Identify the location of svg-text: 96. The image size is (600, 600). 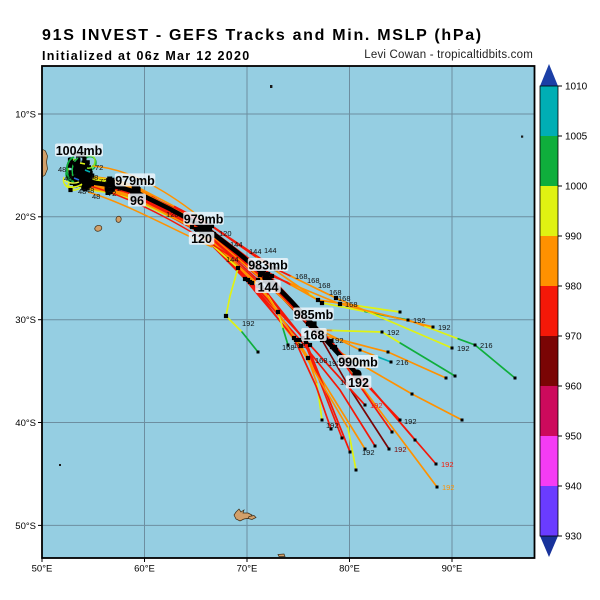
(137, 201).